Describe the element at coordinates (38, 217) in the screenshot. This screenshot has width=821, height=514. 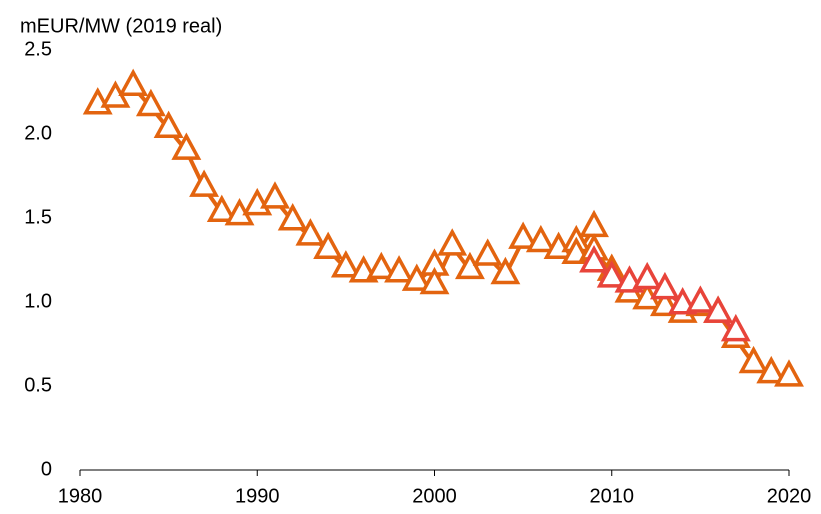
I see `y-tick-label: 1.5` at that location.